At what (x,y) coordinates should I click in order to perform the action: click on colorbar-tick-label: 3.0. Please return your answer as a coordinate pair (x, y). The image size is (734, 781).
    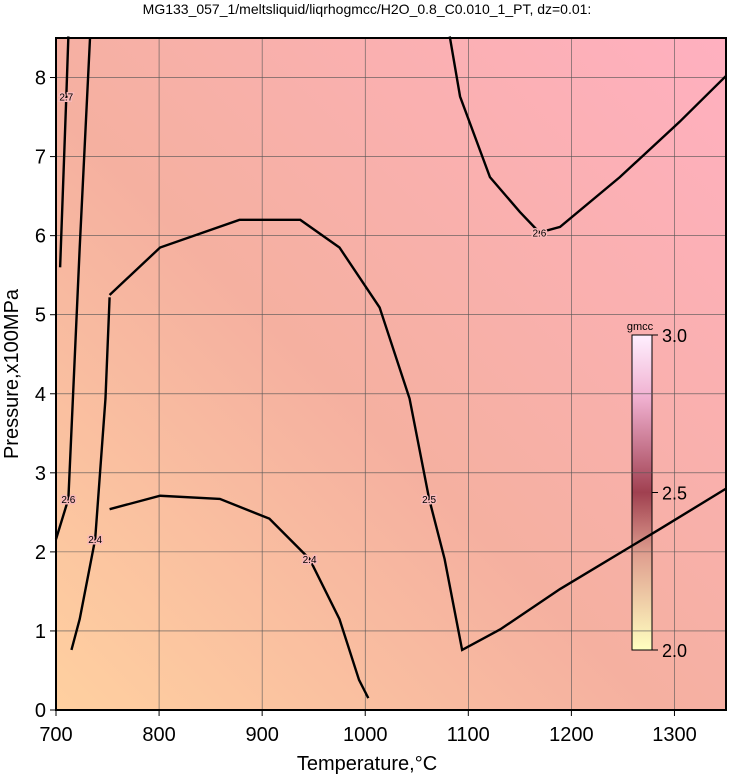
    Looking at the image, I should click on (674, 336).